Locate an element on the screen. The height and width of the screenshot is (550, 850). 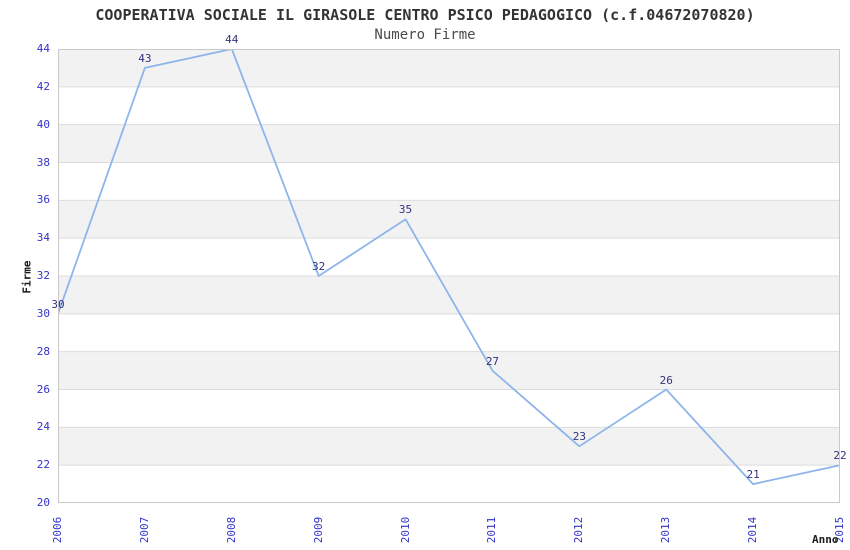
x-tick-label: 2010 is located at coordinates (405, 530).